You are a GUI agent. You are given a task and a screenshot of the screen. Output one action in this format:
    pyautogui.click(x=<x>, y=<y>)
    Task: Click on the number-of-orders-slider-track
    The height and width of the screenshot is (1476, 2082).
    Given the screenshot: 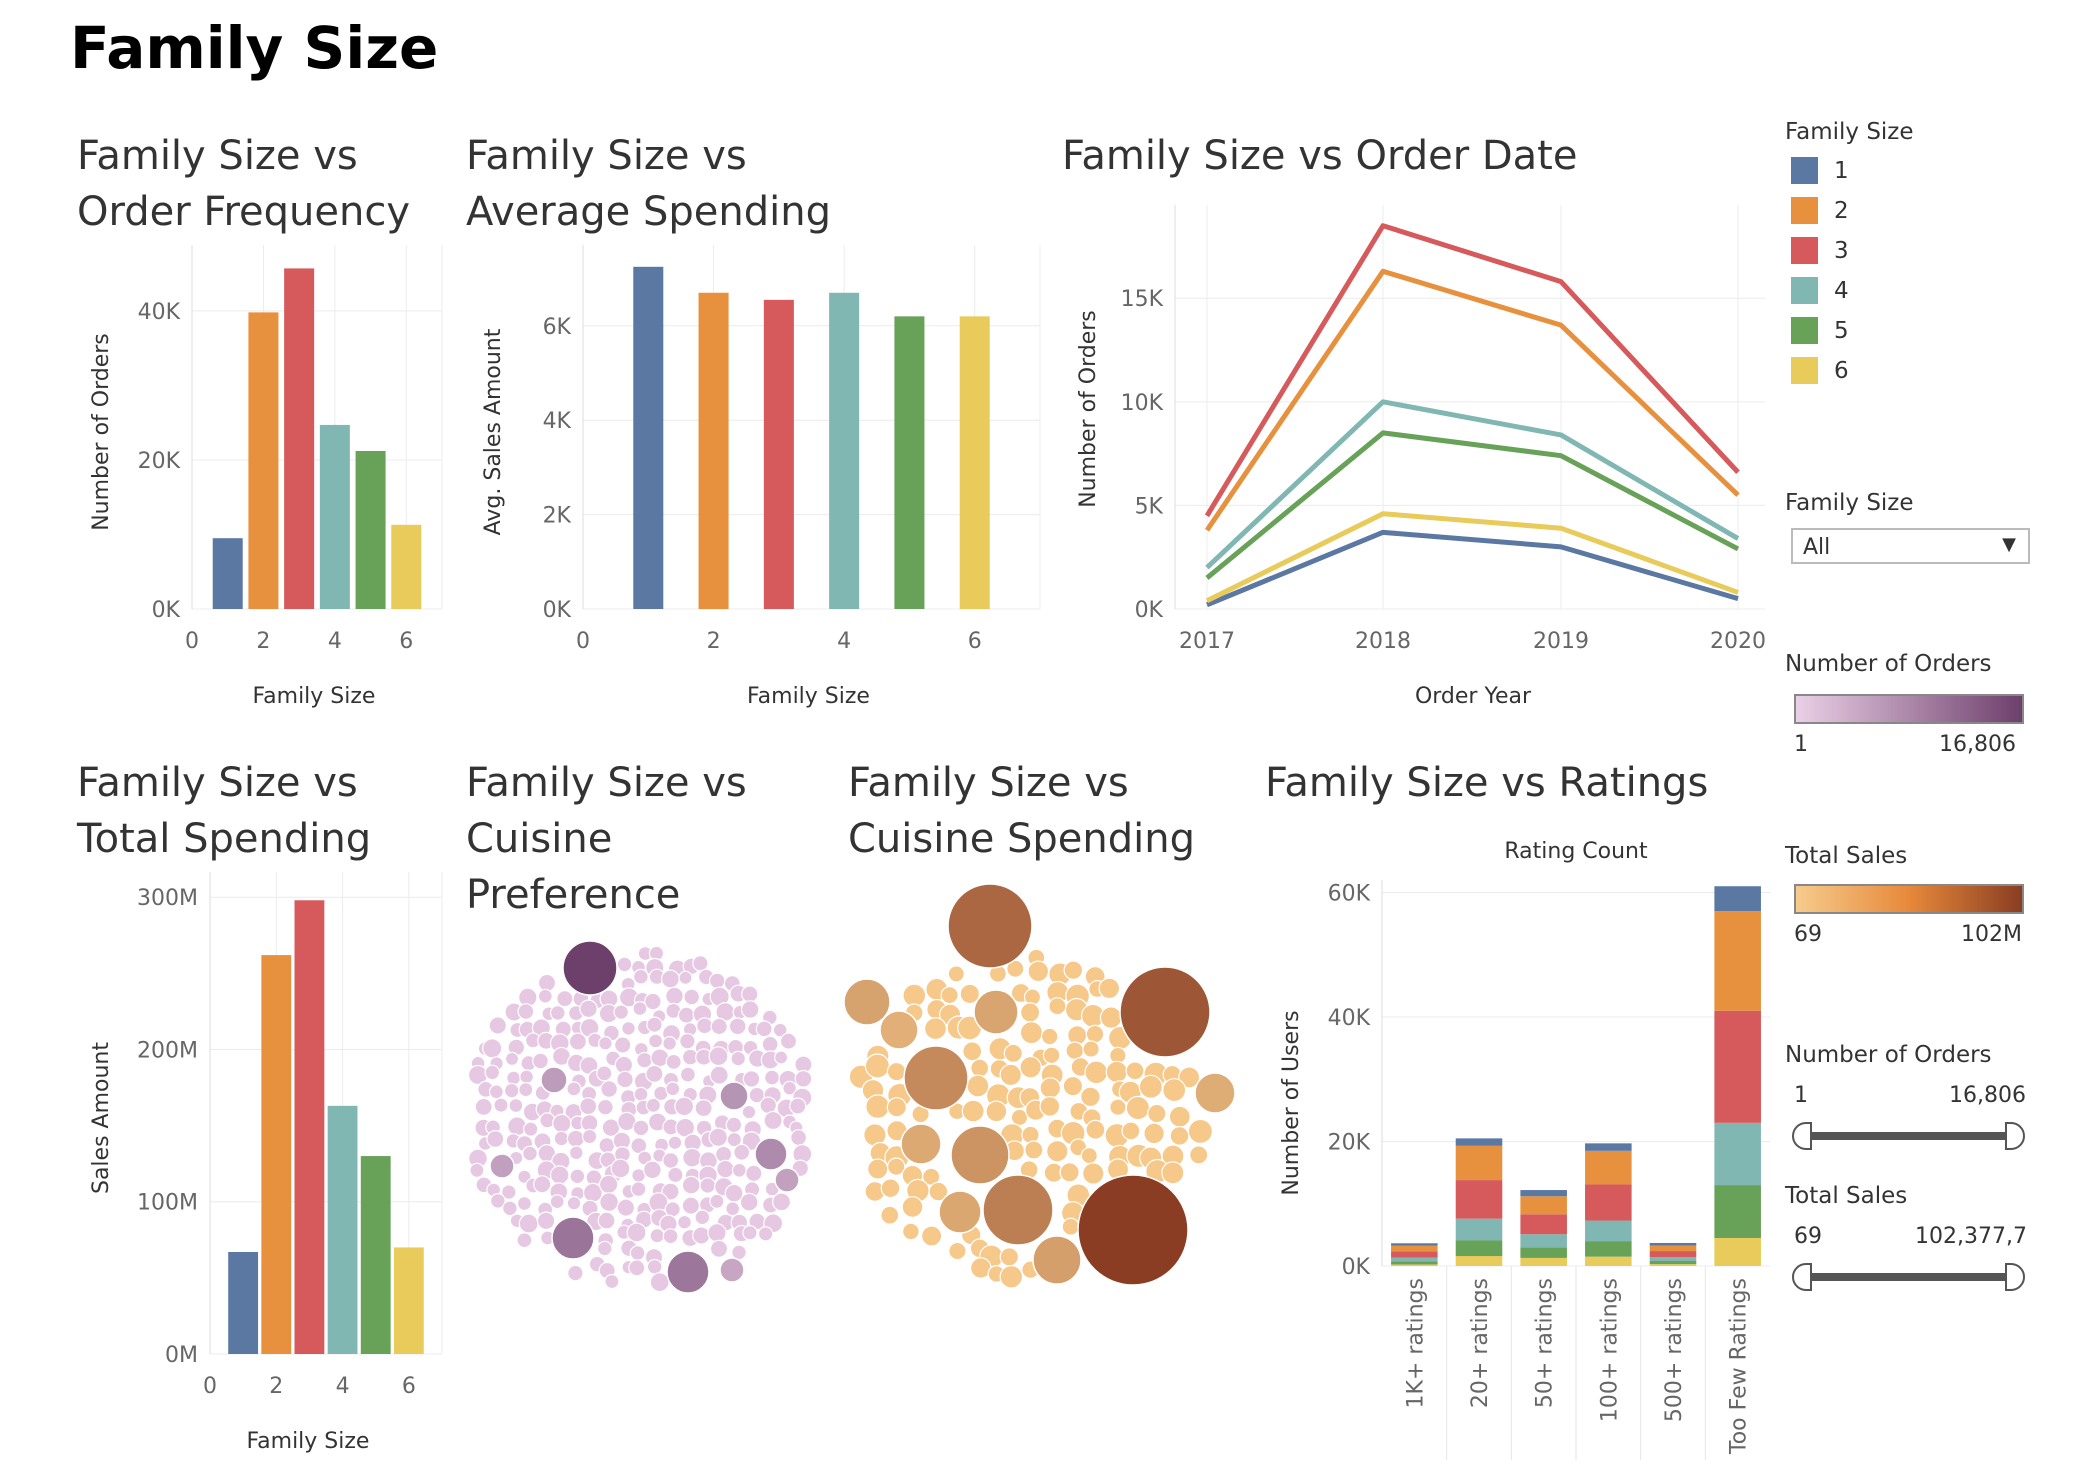 What is the action you would take?
    pyautogui.click(x=1907, y=1136)
    